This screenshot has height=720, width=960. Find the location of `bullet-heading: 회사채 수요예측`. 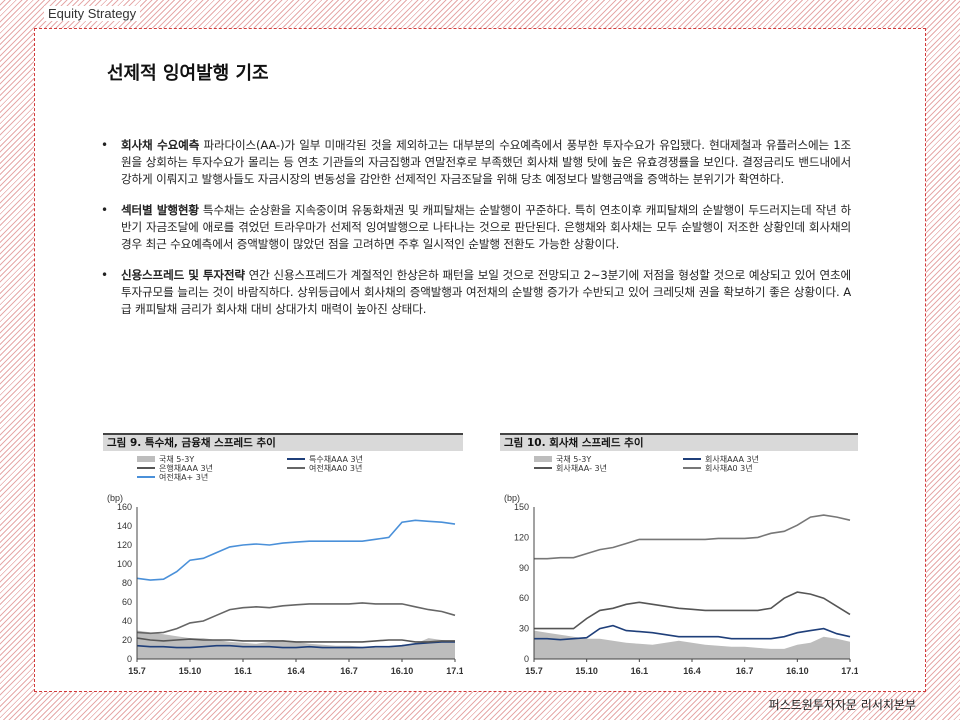

bullet-heading: 회사채 수요예측 is located at coordinates (160, 145).